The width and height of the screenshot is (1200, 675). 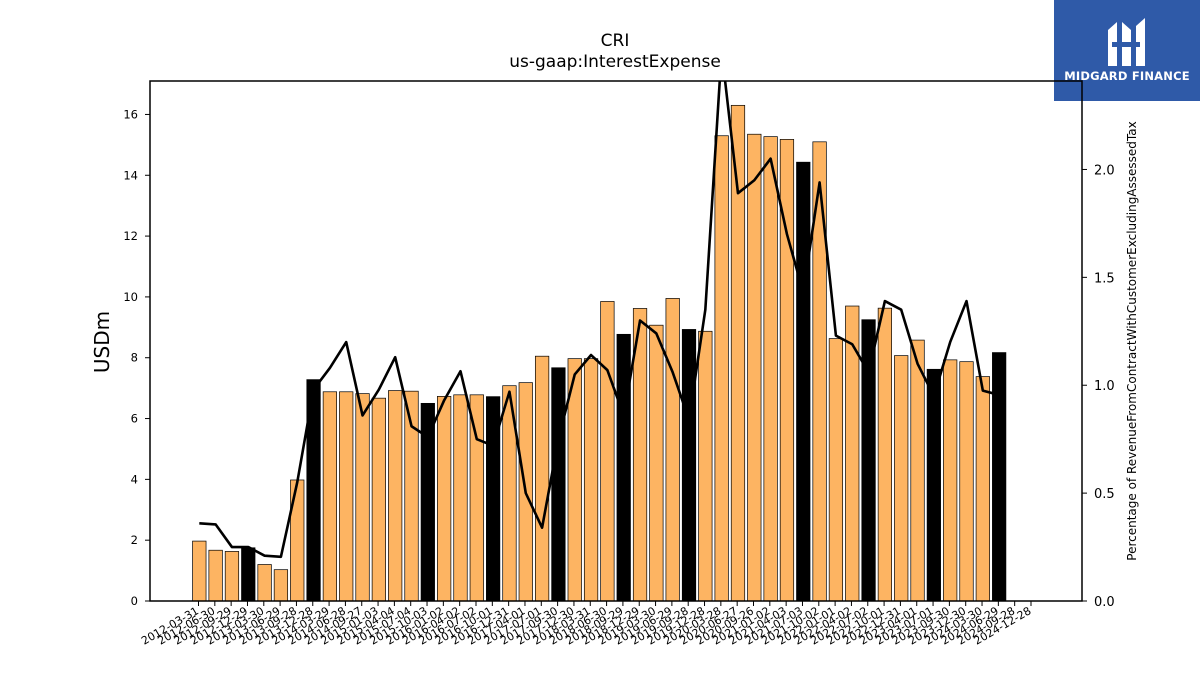 I want to click on y2-tick-label: 2.0, so click(x=1104, y=170).